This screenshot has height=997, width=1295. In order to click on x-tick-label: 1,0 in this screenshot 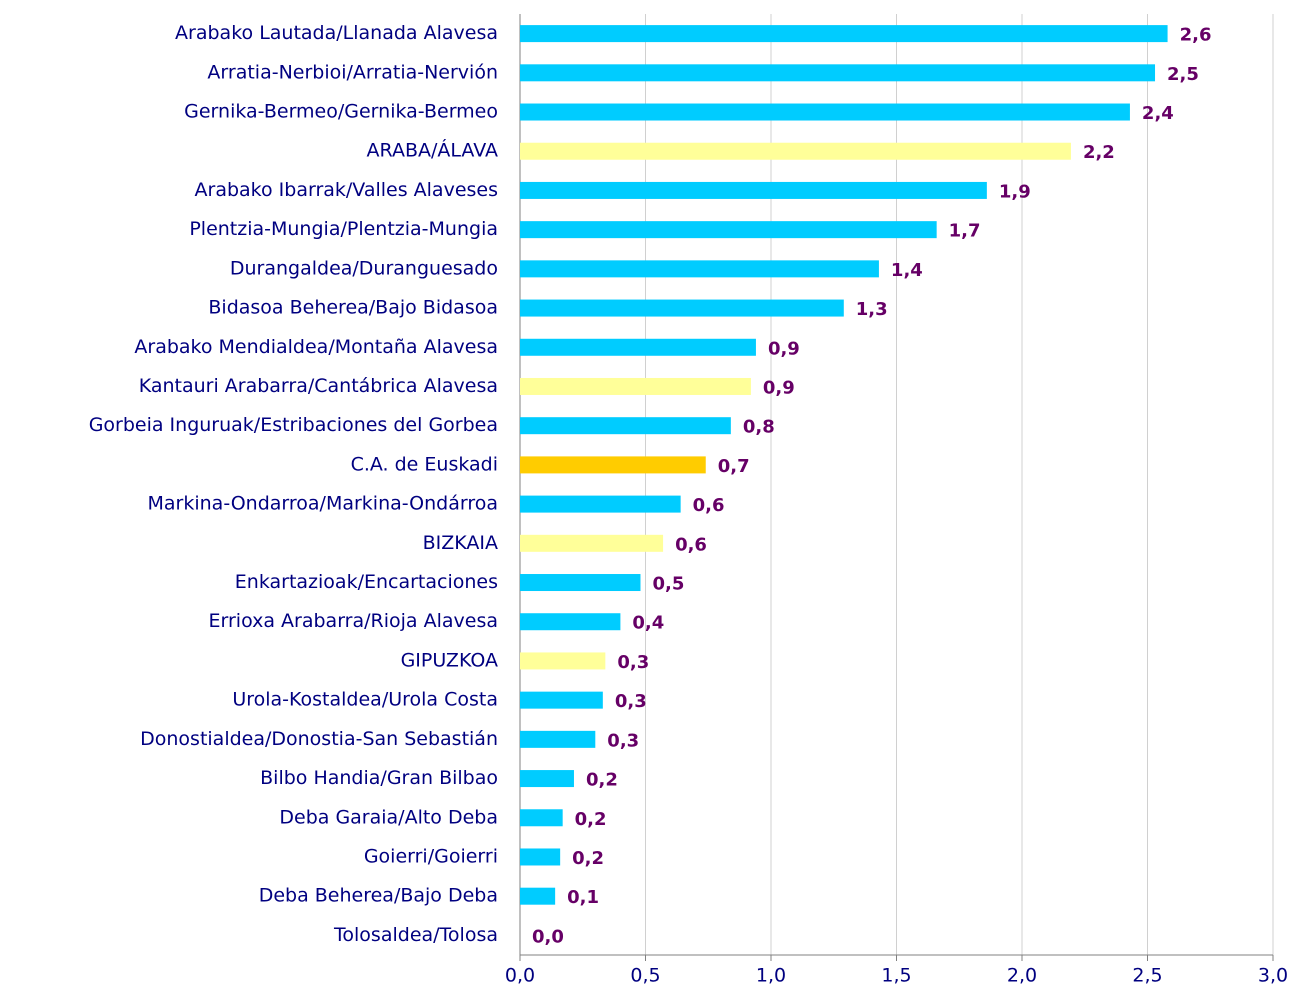, I will do `click(771, 976)`.